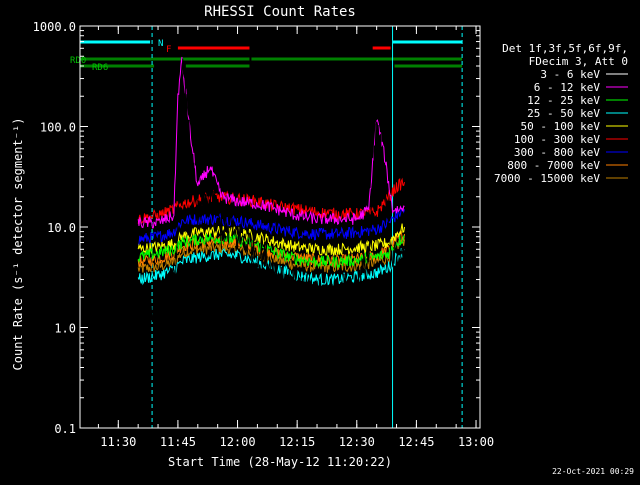 The height and width of the screenshot is (485, 640). Describe the element at coordinates (476, 442) in the screenshot. I see `x-tick-label: 13:00` at that location.